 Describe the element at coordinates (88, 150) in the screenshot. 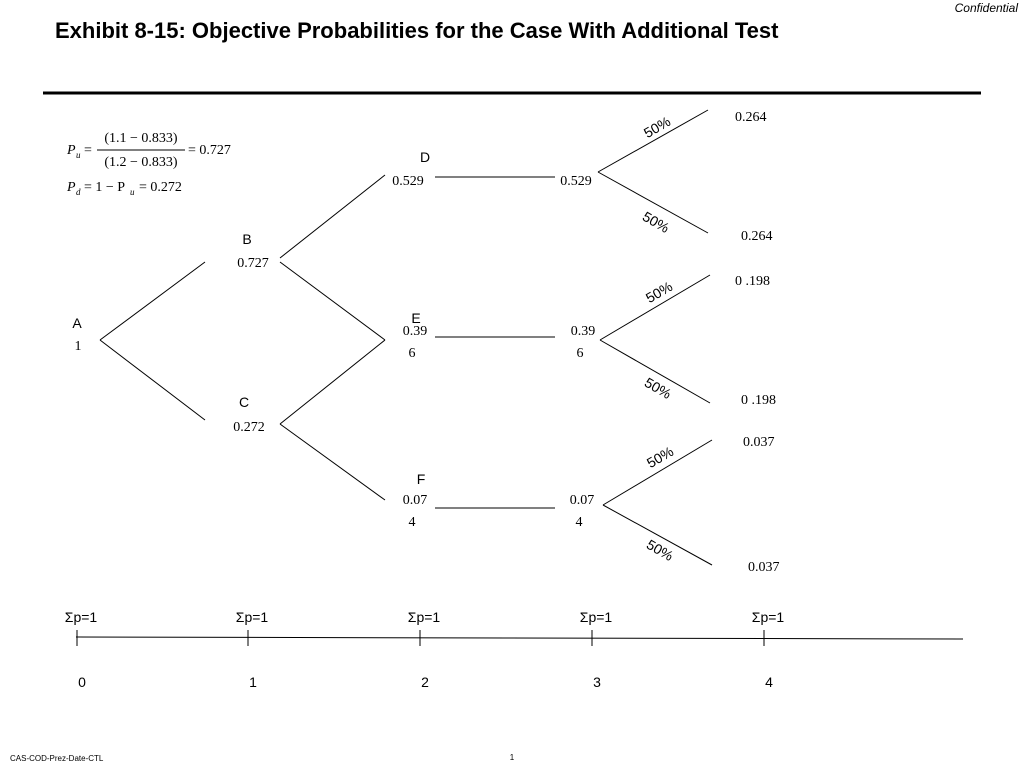

I see `formula-eq: =` at that location.